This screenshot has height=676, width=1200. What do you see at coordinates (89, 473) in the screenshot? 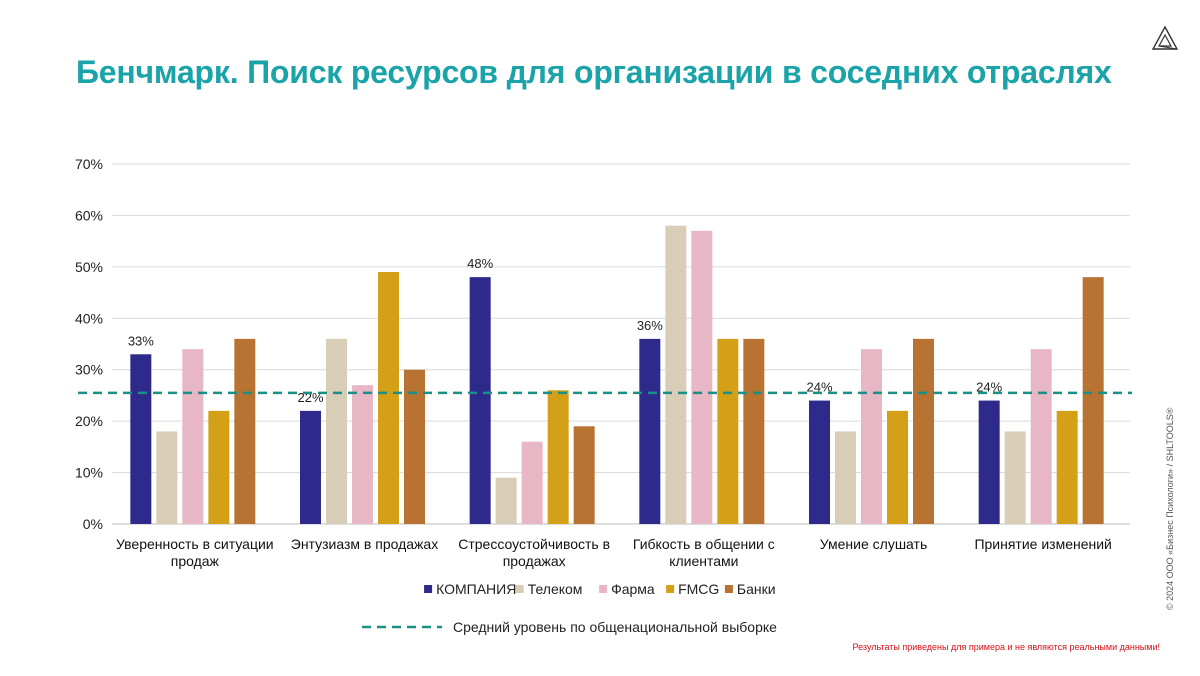
I see `y-tick-label: 10%` at bounding box center [89, 473].